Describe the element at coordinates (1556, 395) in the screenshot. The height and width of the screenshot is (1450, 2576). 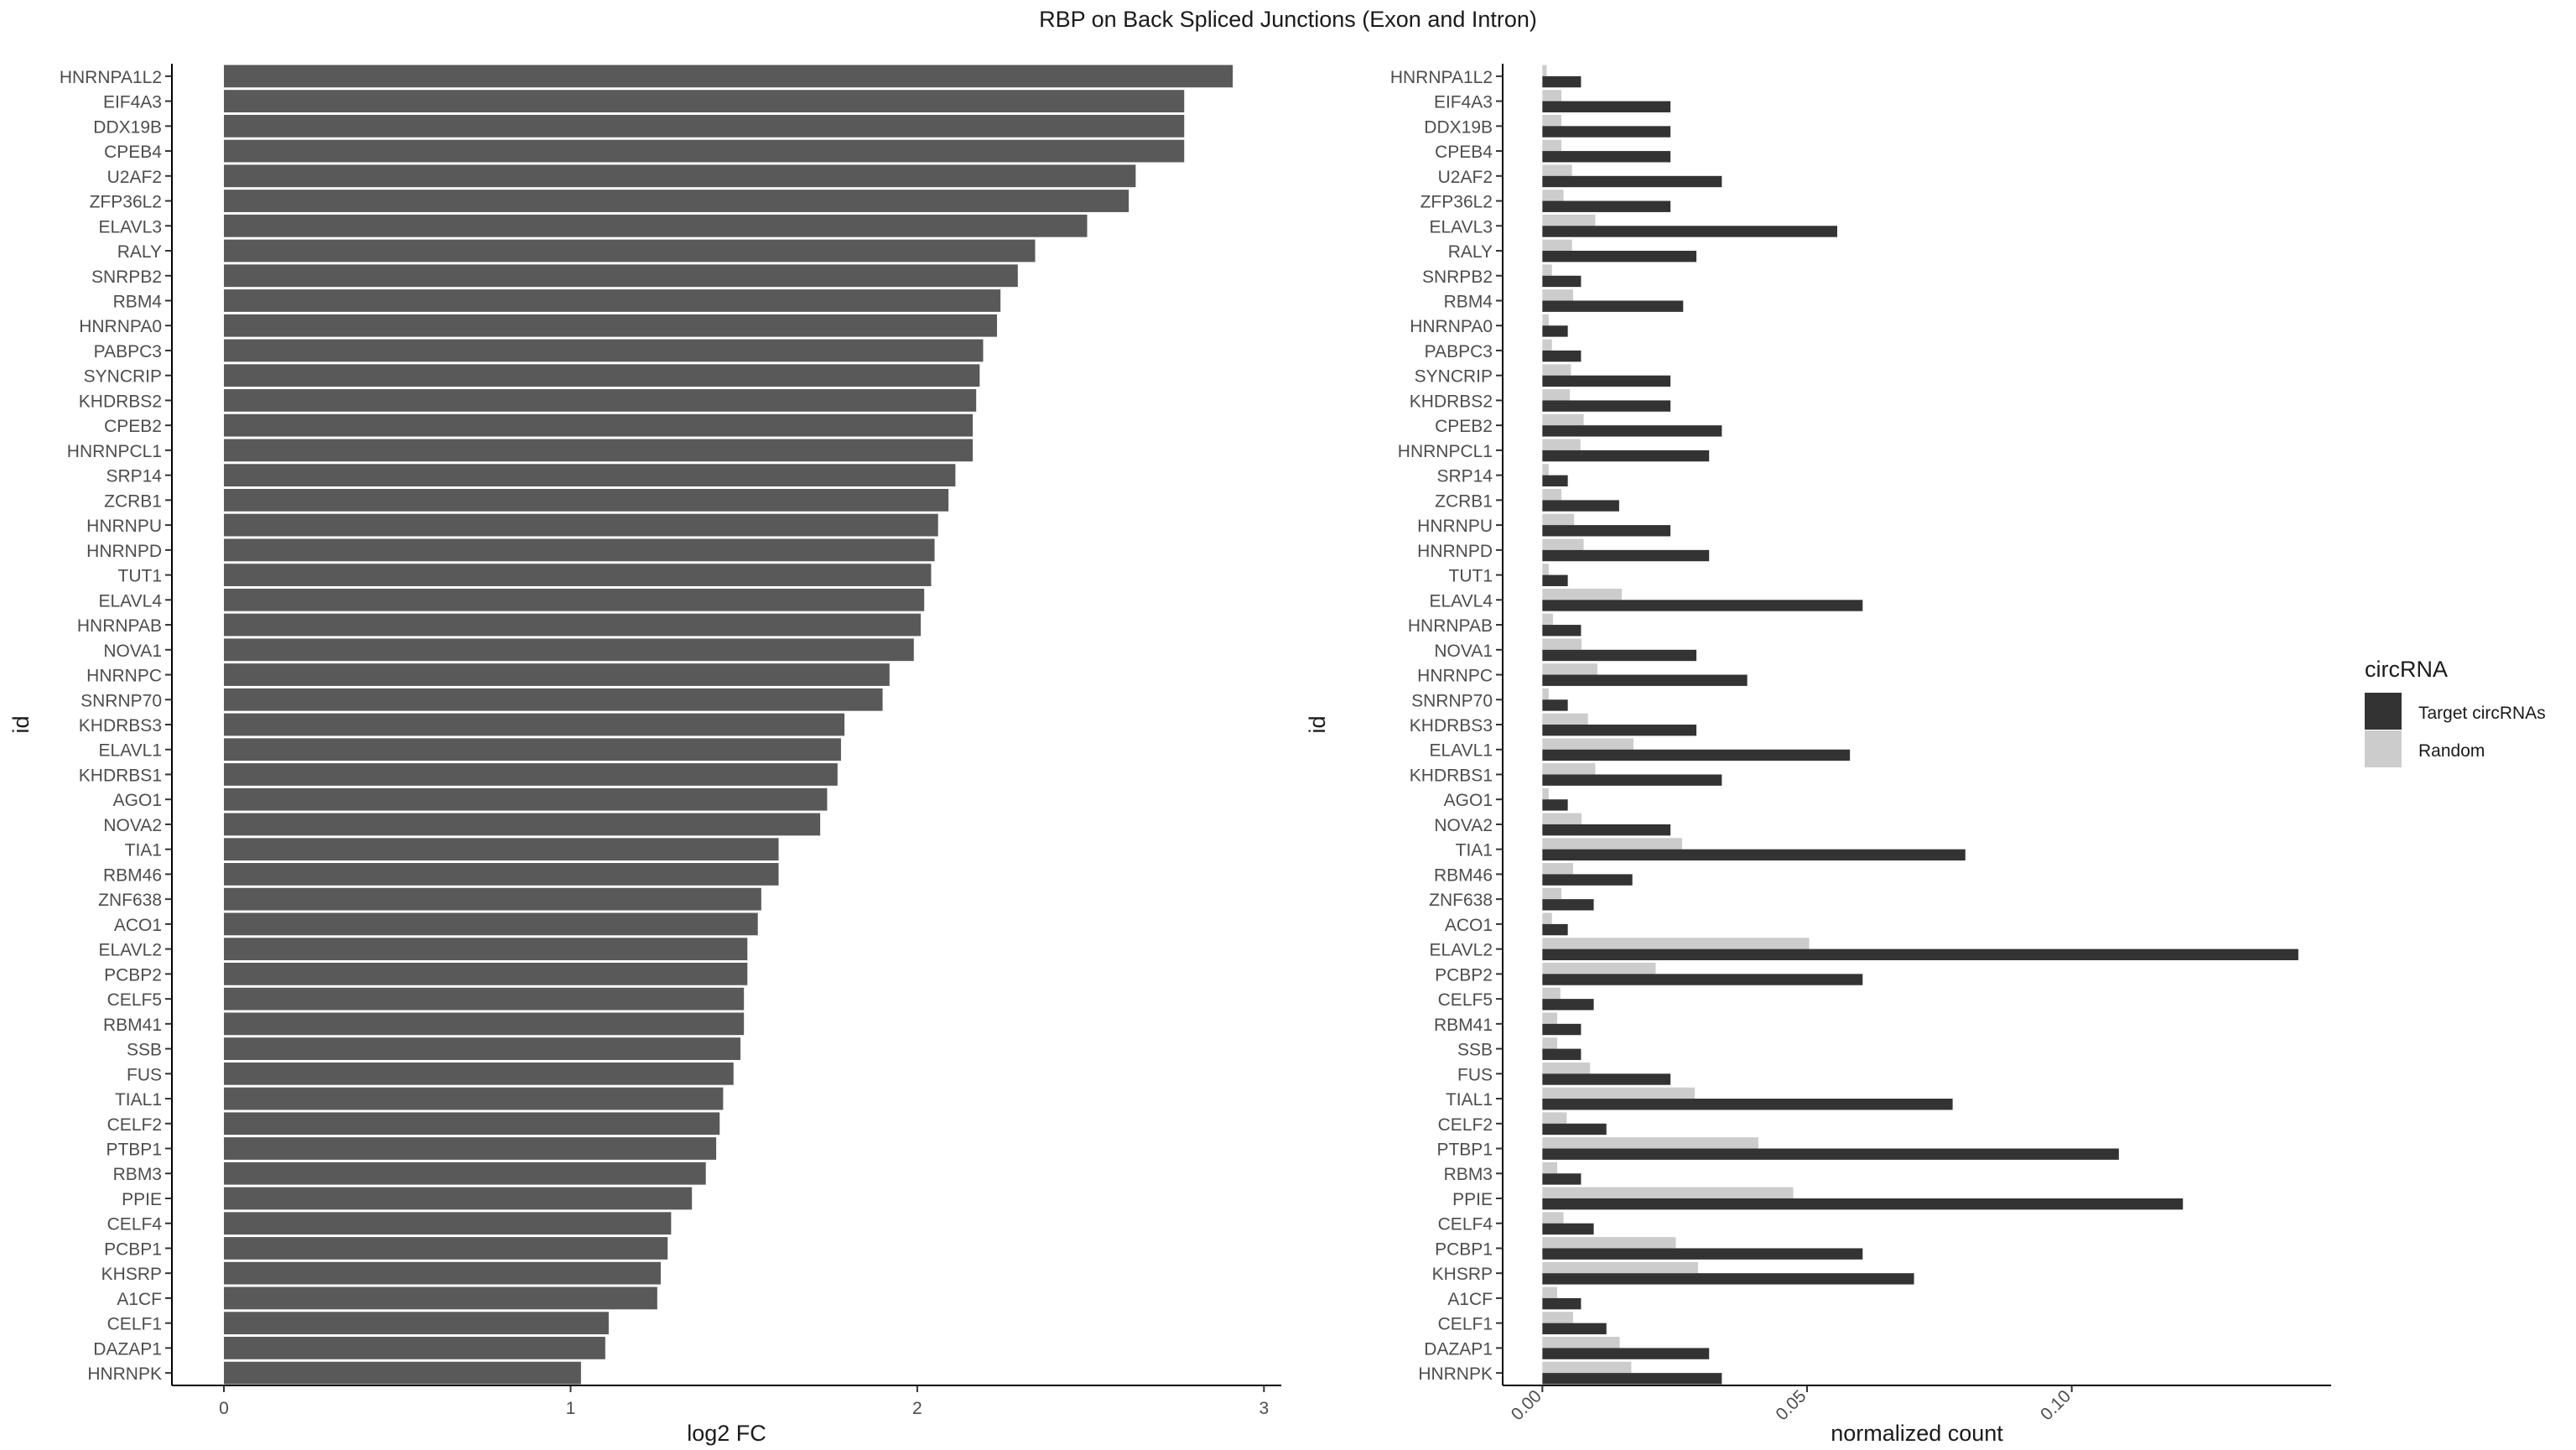
I see `bar-random-khdrbs2` at that location.